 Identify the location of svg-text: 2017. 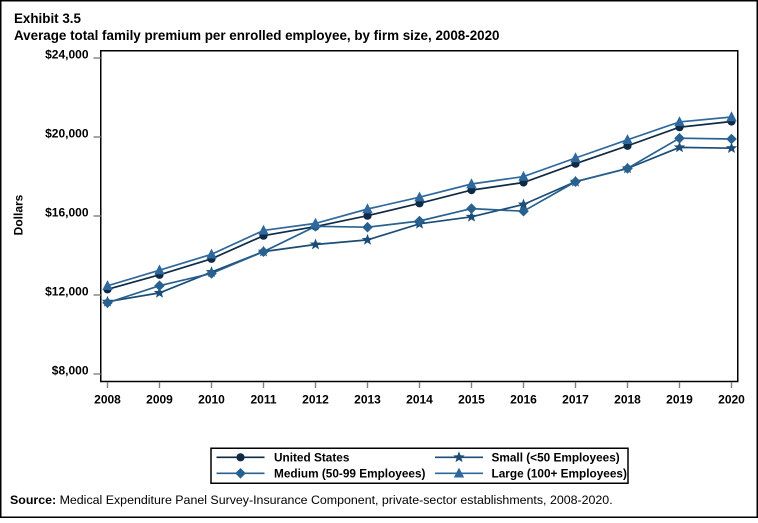
(575, 400).